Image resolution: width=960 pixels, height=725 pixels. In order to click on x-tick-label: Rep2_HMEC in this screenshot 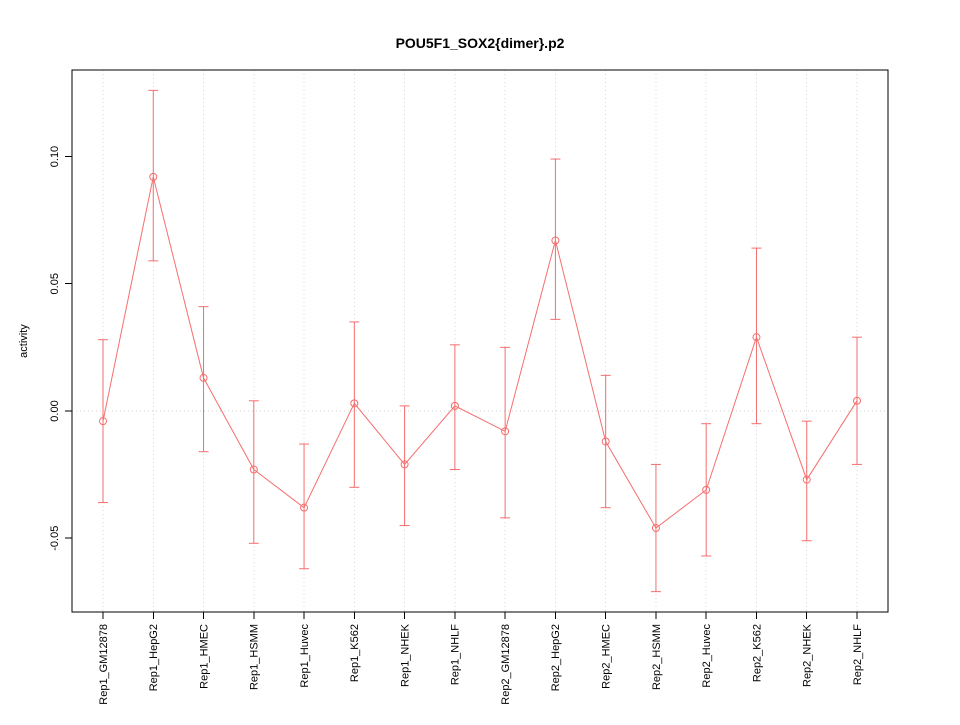, I will do `click(607, 656)`.